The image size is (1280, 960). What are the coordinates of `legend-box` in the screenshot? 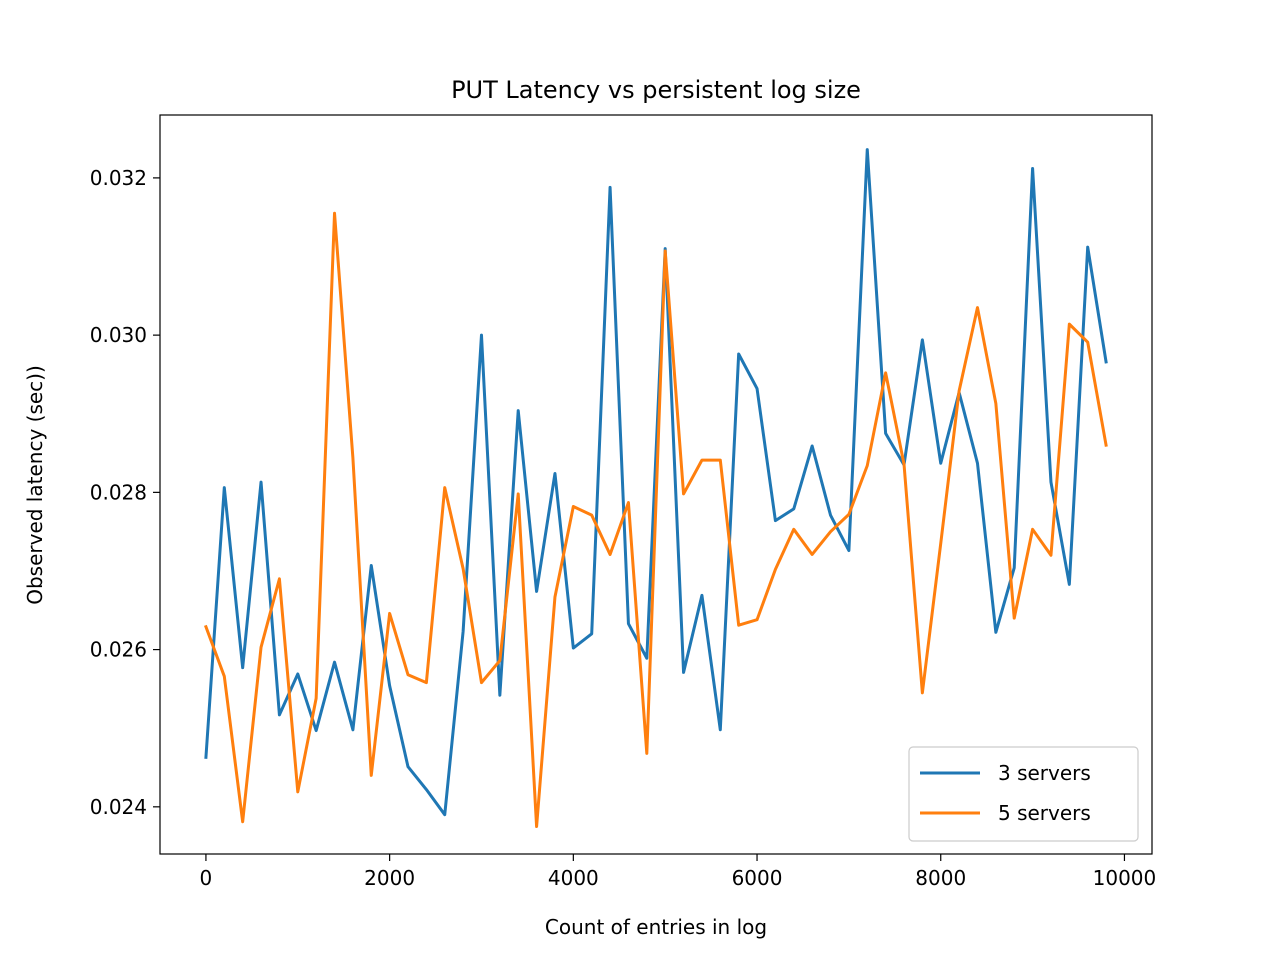 It's located at (1023, 794).